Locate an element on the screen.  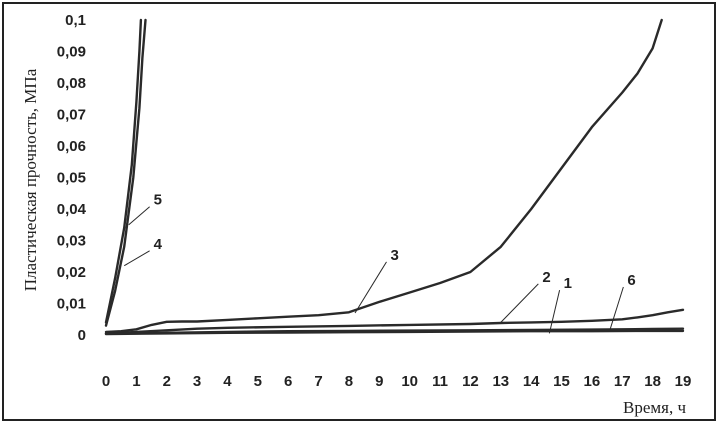
x-tick-label: 12 is located at coordinates (470, 381).